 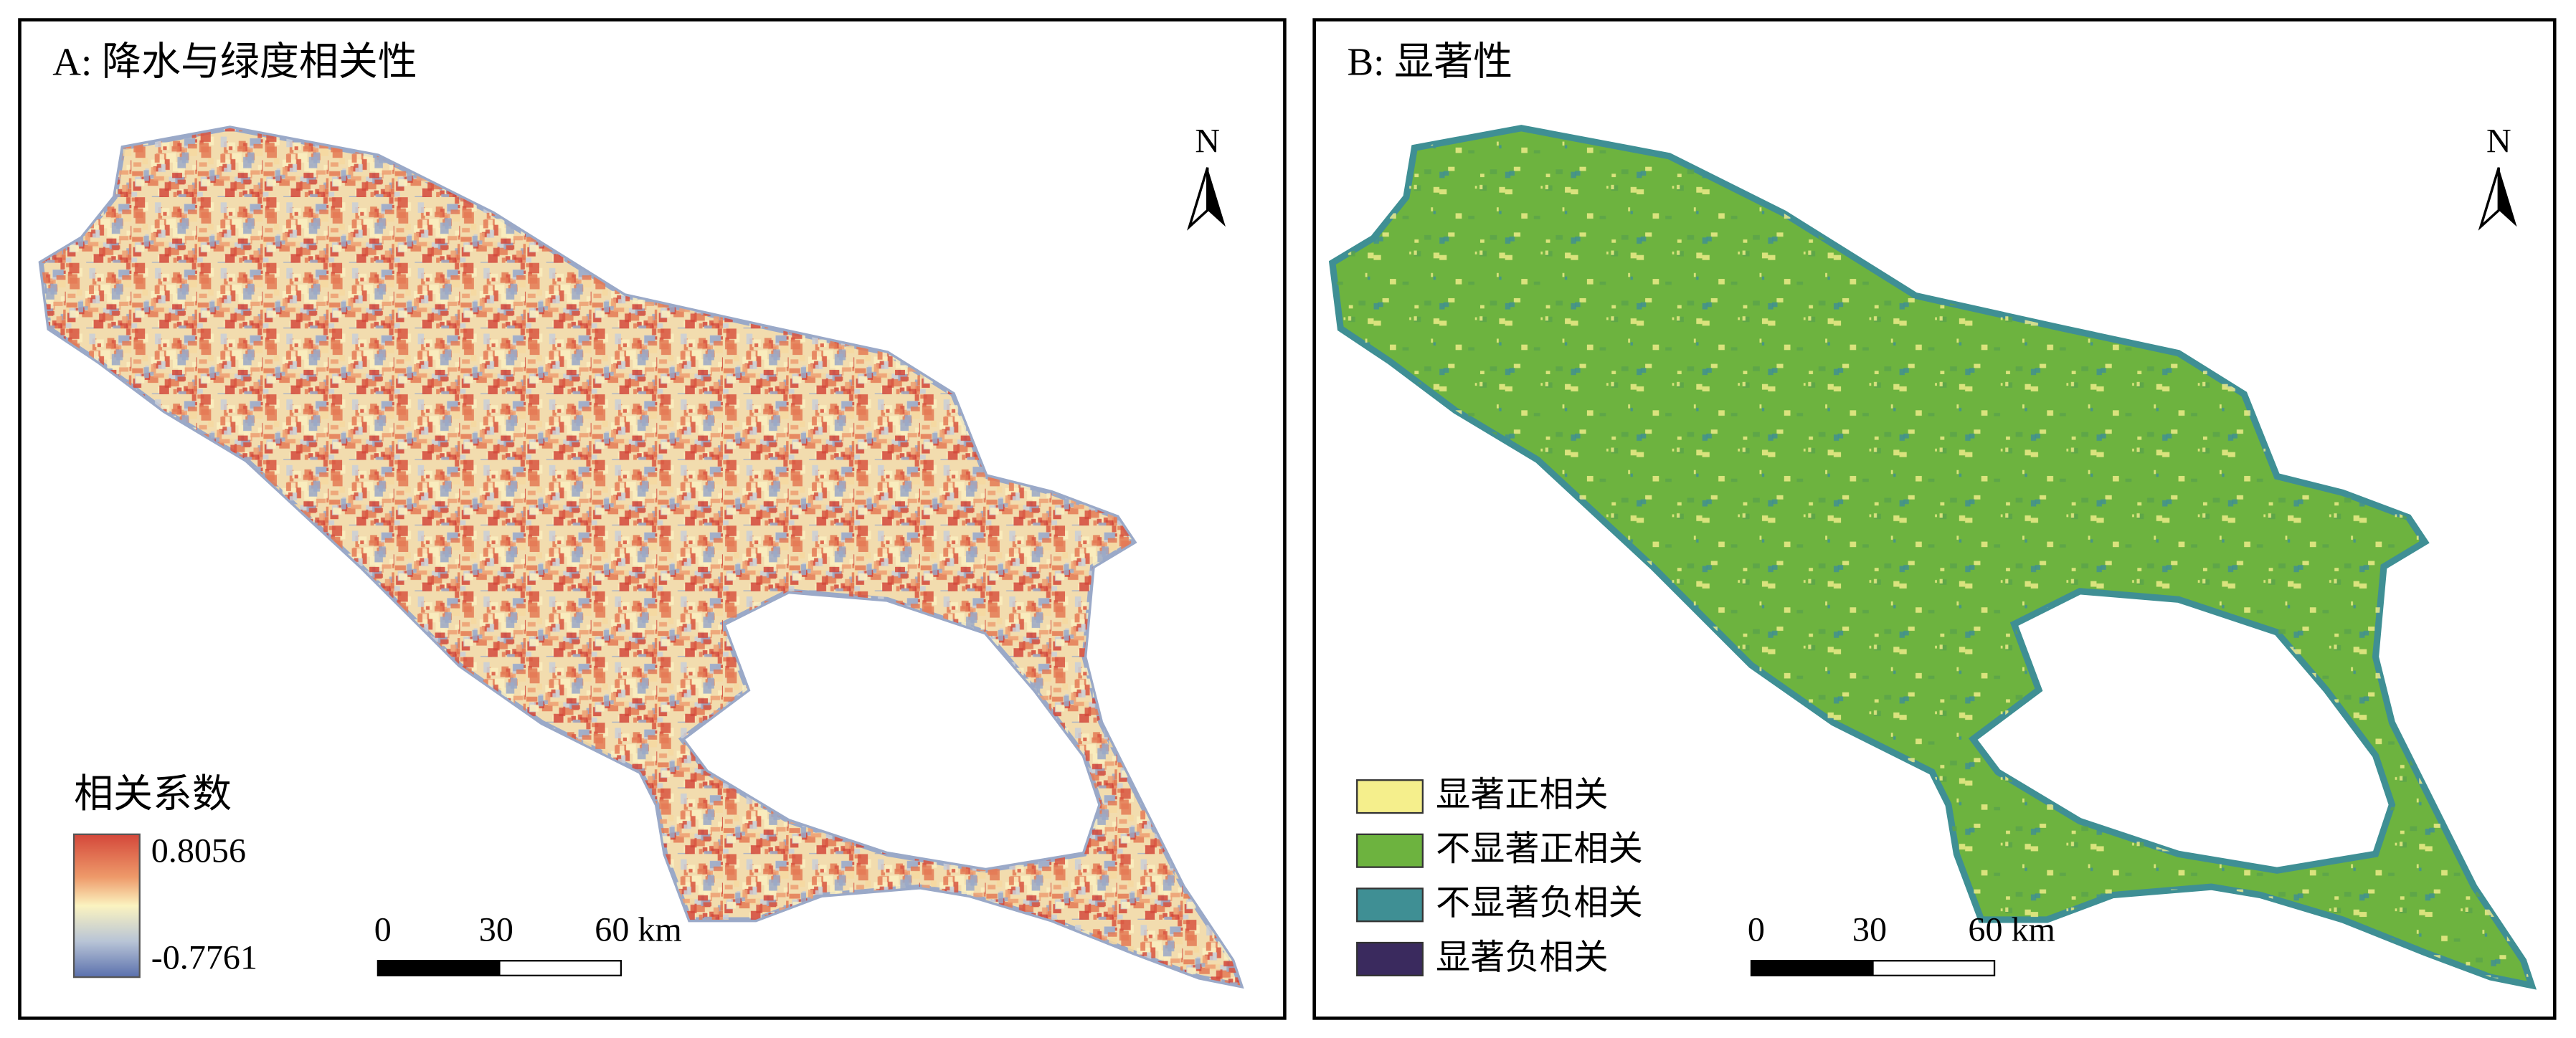 I want to click on panel-title: A: 降水与绿度相关性, so click(x=234, y=61).